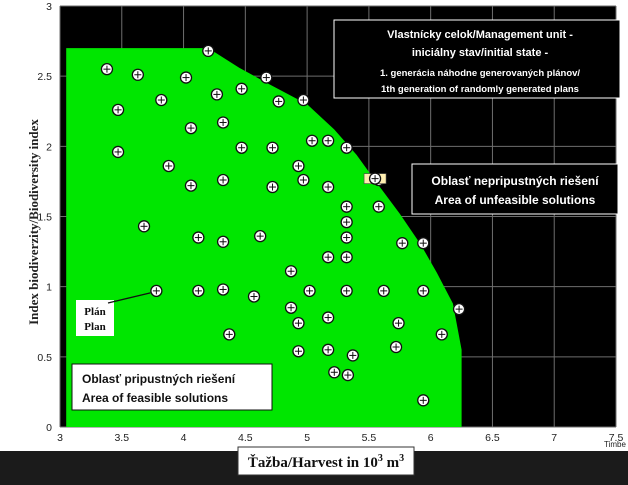 The width and height of the screenshot is (628, 485). I want to click on x-tick-label: 3, so click(60, 438).